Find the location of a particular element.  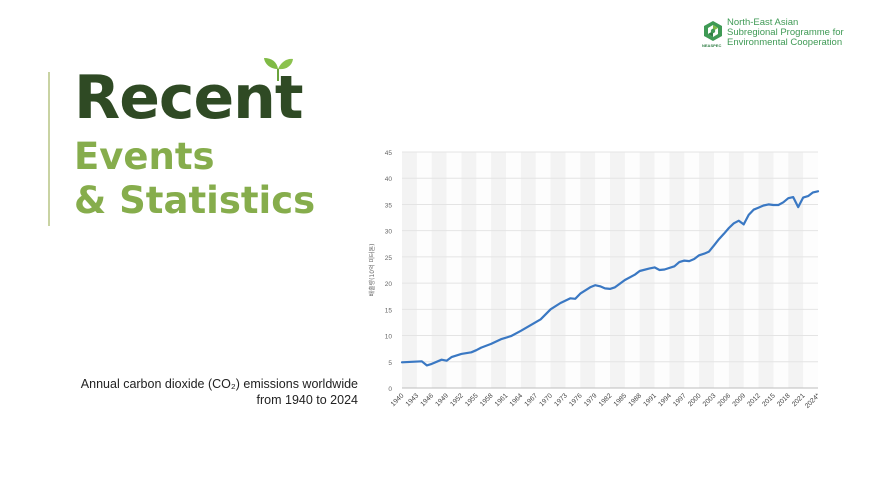

x-tick-label: 2006 is located at coordinates (725, 400).